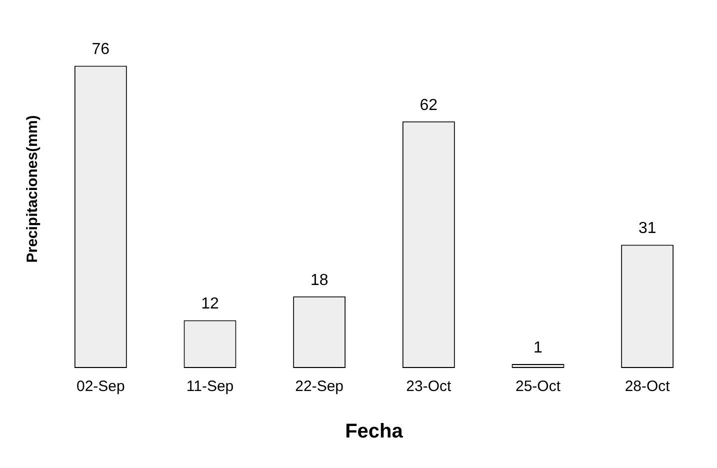  What do you see at coordinates (210, 387) in the screenshot?
I see `x-tick-label: 11-Sep` at bounding box center [210, 387].